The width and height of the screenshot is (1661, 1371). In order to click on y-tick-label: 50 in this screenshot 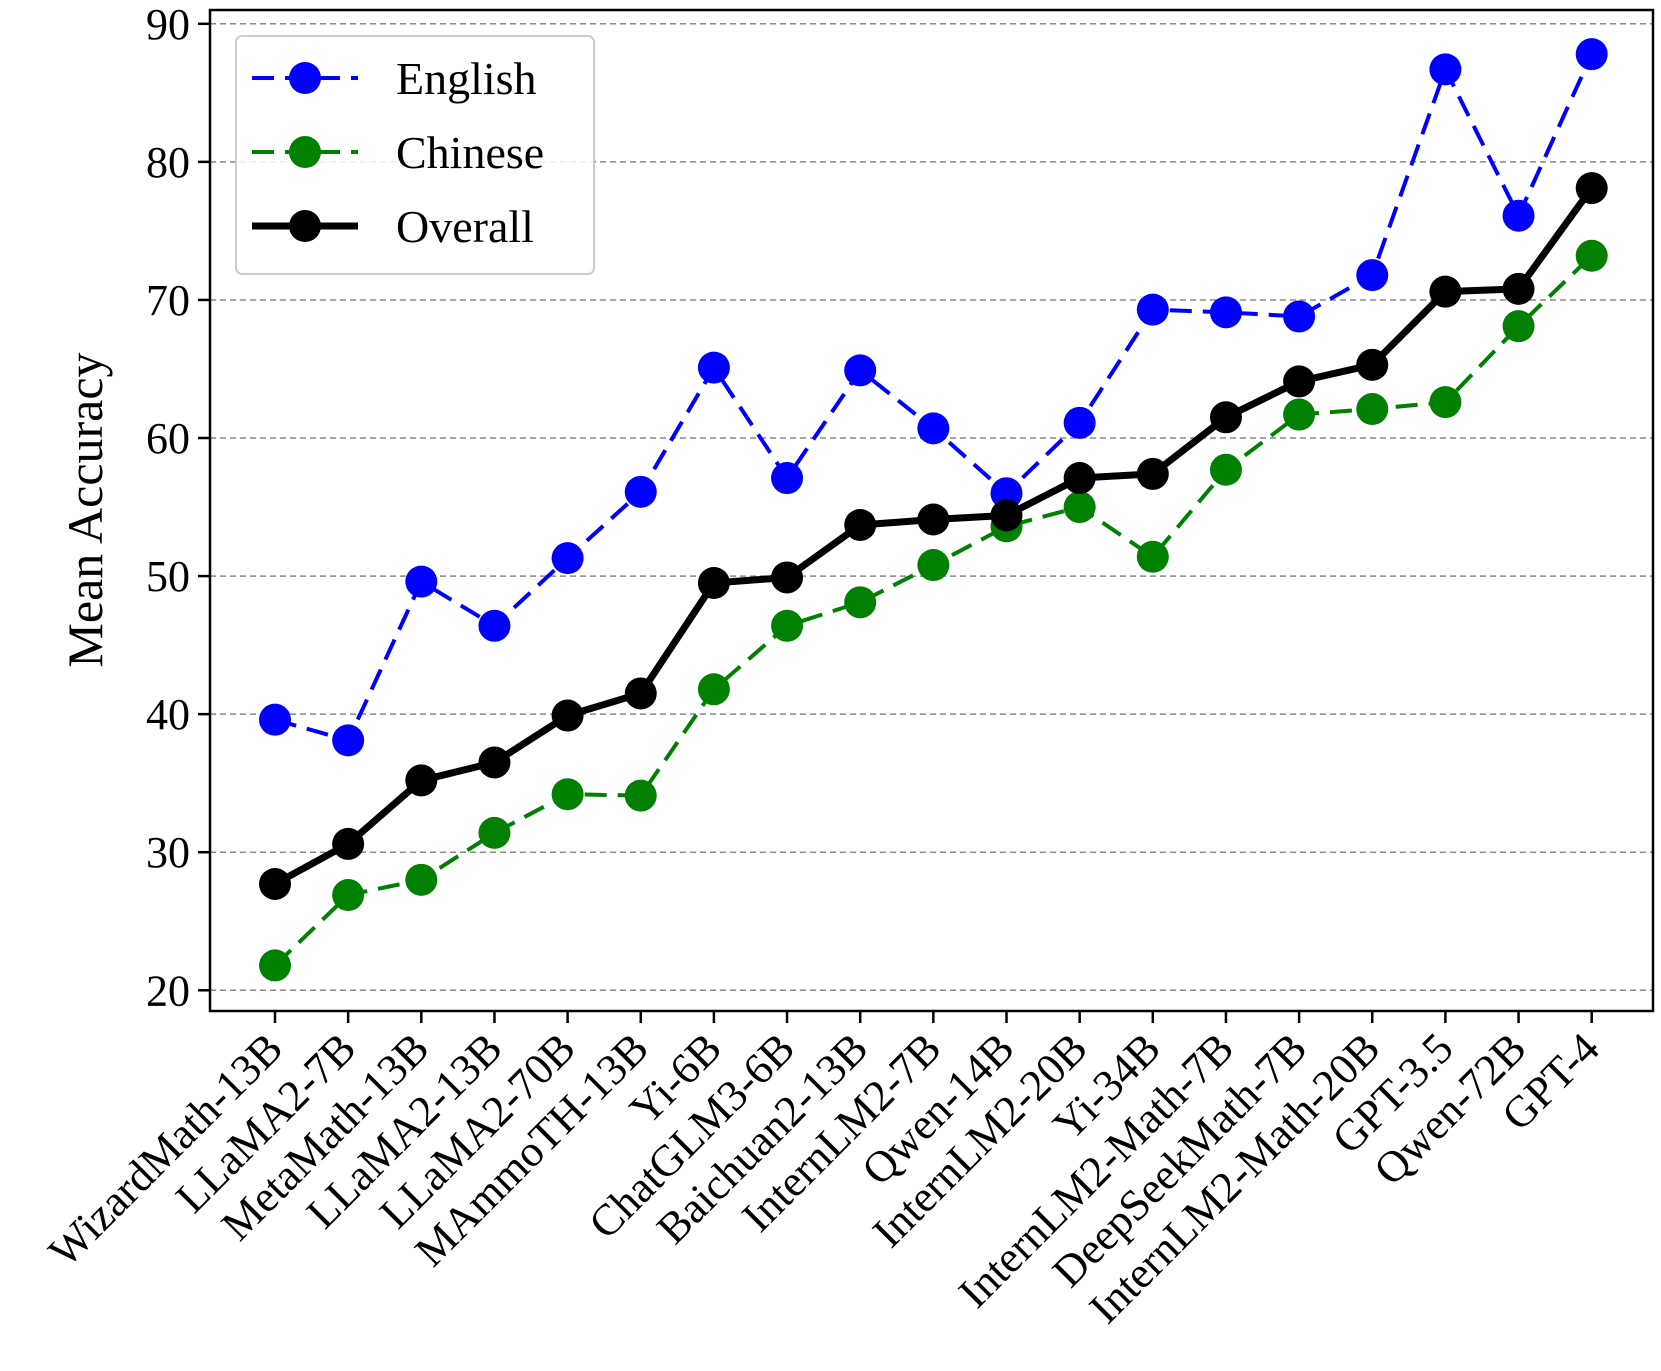, I will do `click(168, 576)`.